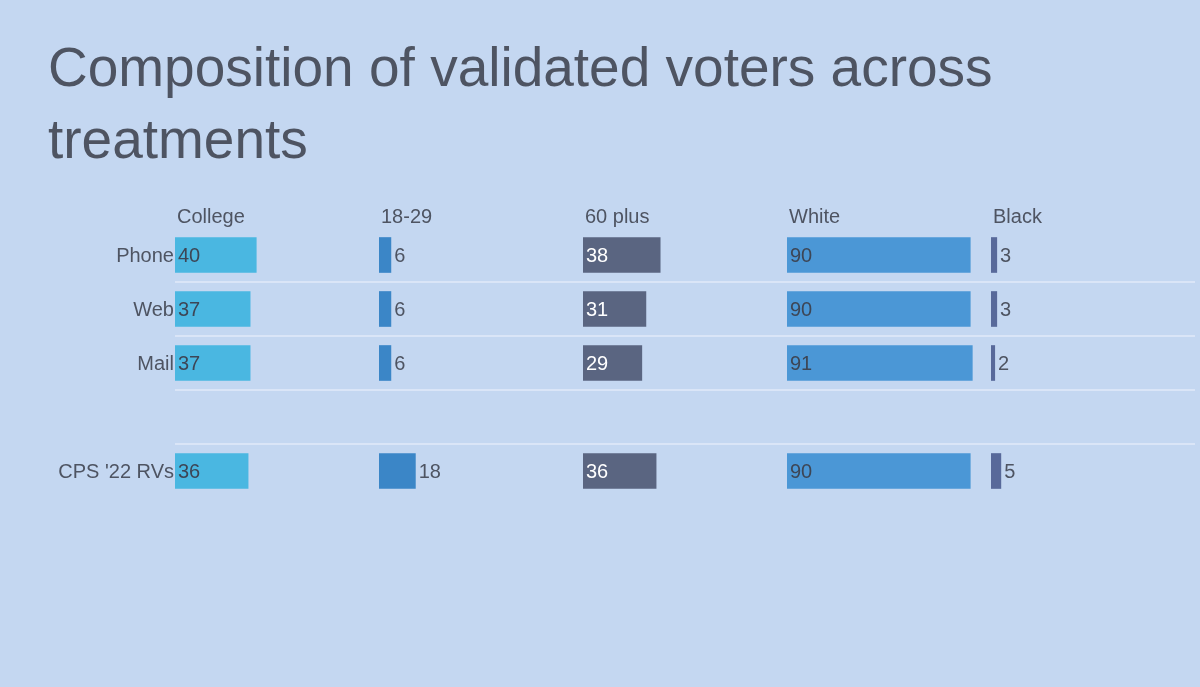 Image resolution: width=1200 pixels, height=687 pixels. Describe the element at coordinates (429, 471) in the screenshot. I see `data-label: 18` at that location.